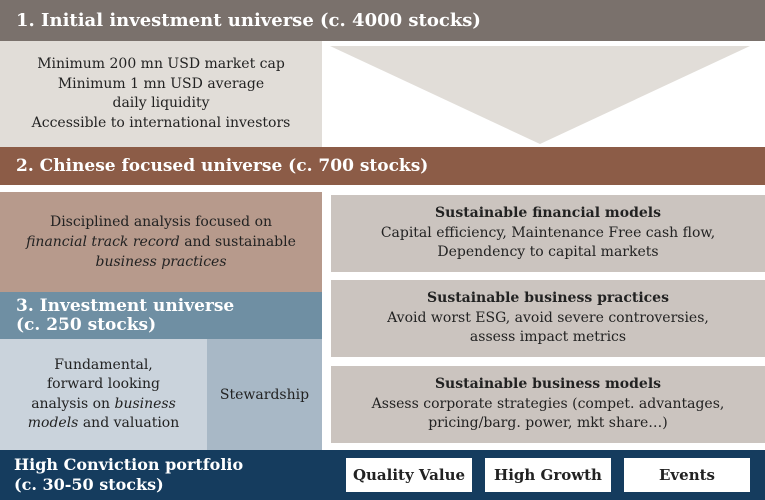 The image size is (765, 500). What do you see at coordinates (86, 324) in the screenshot?
I see `stage3-count: (c. 250 stocks)` at bounding box center [86, 324].